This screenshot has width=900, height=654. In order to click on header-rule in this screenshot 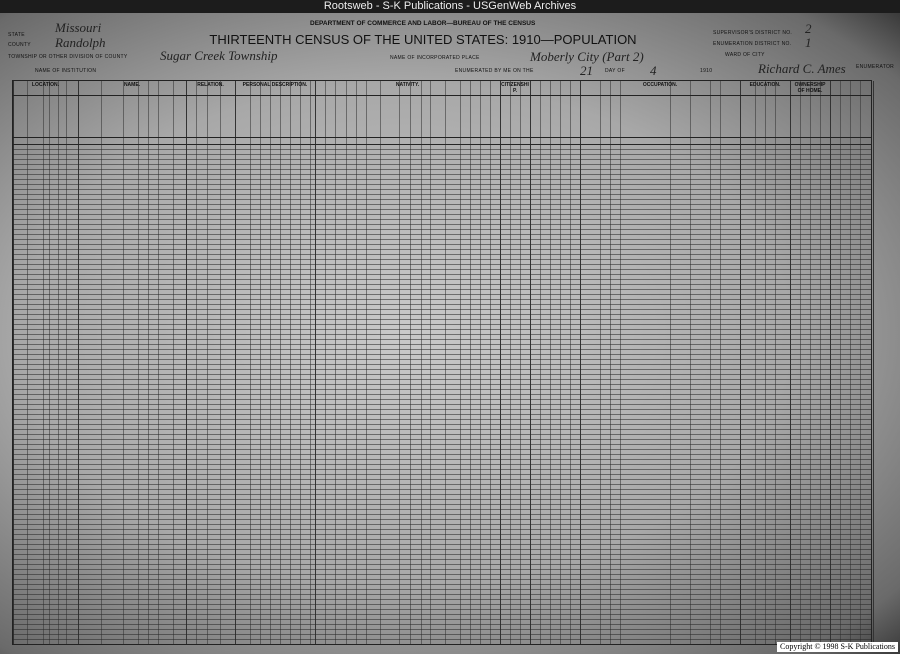, I will do `click(442, 137)`.